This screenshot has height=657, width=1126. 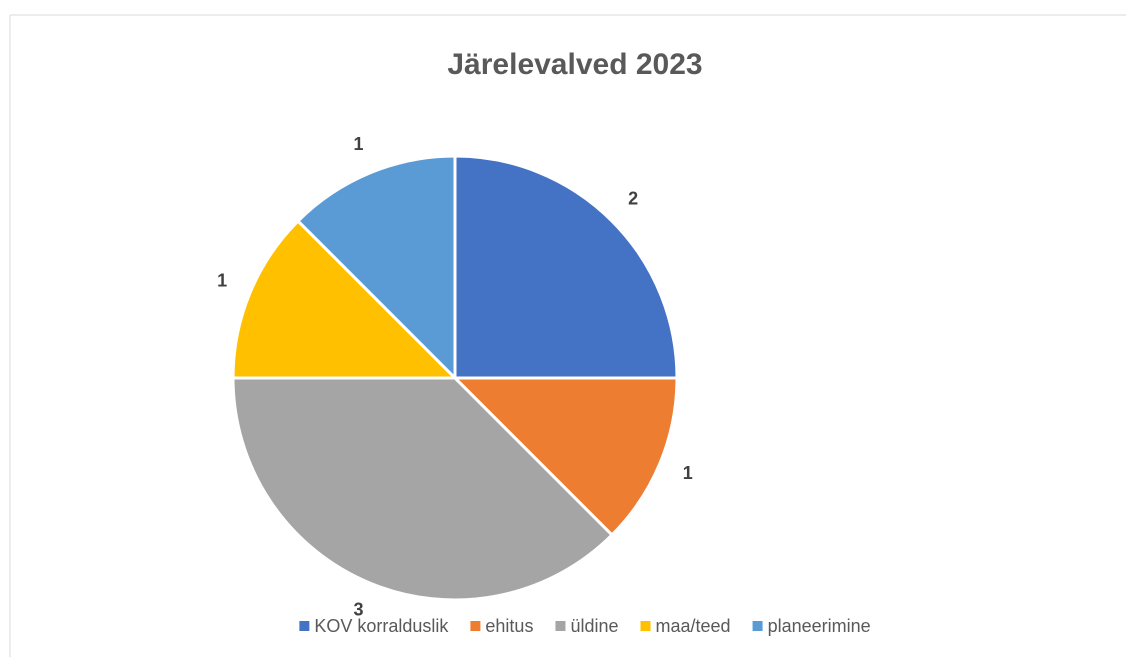 What do you see at coordinates (693, 626) in the screenshot?
I see `legend-label: maa/teed` at bounding box center [693, 626].